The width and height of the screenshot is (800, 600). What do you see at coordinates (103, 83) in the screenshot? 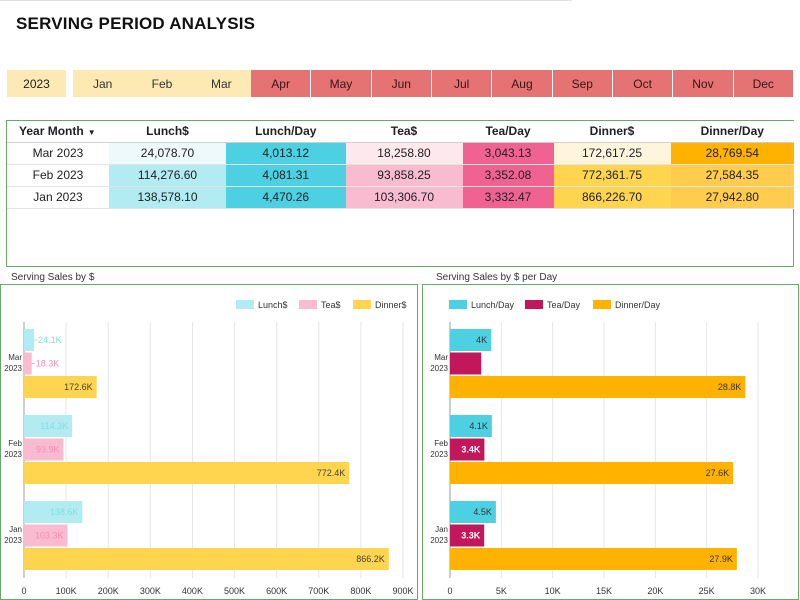
I see `month-jan: Jan` at bounding box center [103, 83].